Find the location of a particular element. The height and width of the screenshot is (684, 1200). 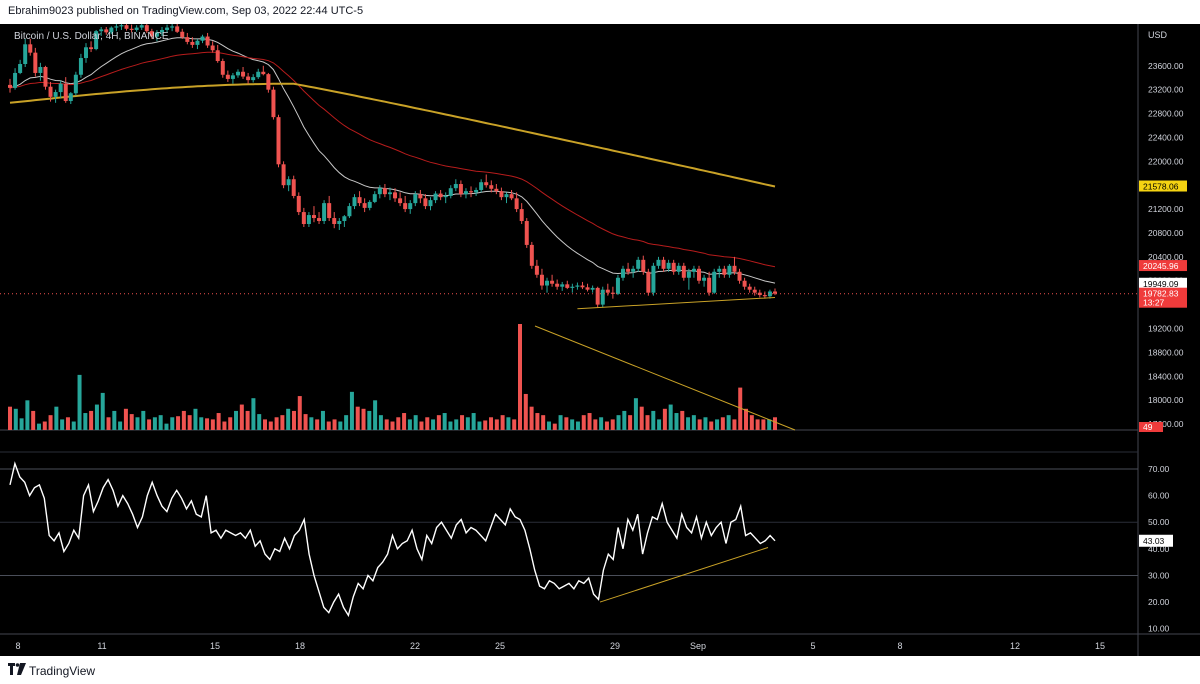

rsi-tick-label: 40.00 is located at coordinates (1159, 549).